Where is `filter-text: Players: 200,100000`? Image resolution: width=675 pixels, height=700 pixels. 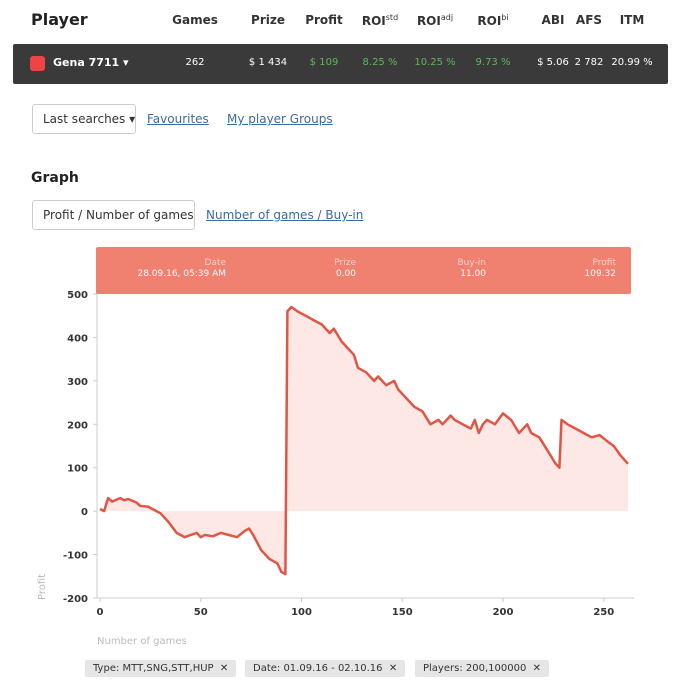 filter-text: Players: 200,100000 is located at coordinates (475, 668).